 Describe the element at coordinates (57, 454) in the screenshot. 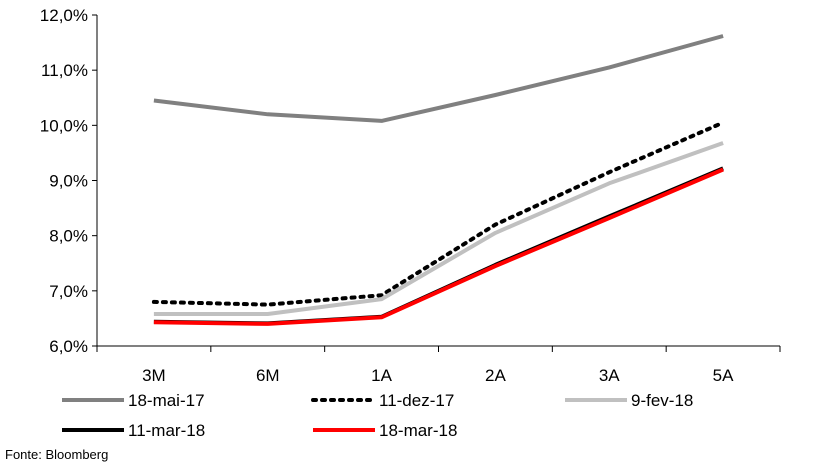

I see `source-note: Fonte: Bloomberg` at that location.